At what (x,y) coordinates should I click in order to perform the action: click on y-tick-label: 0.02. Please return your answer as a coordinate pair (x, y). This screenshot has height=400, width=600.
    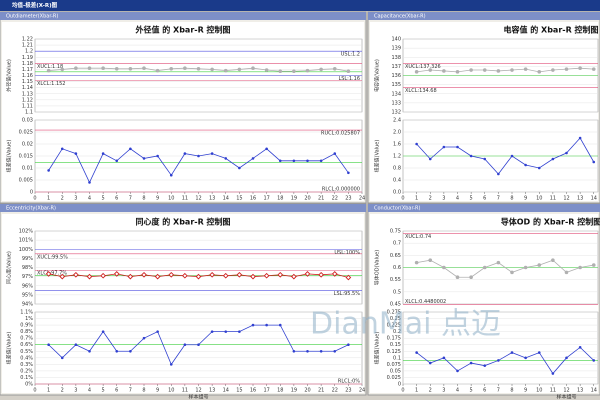
    Looking at the image, I should click on (27, 145).